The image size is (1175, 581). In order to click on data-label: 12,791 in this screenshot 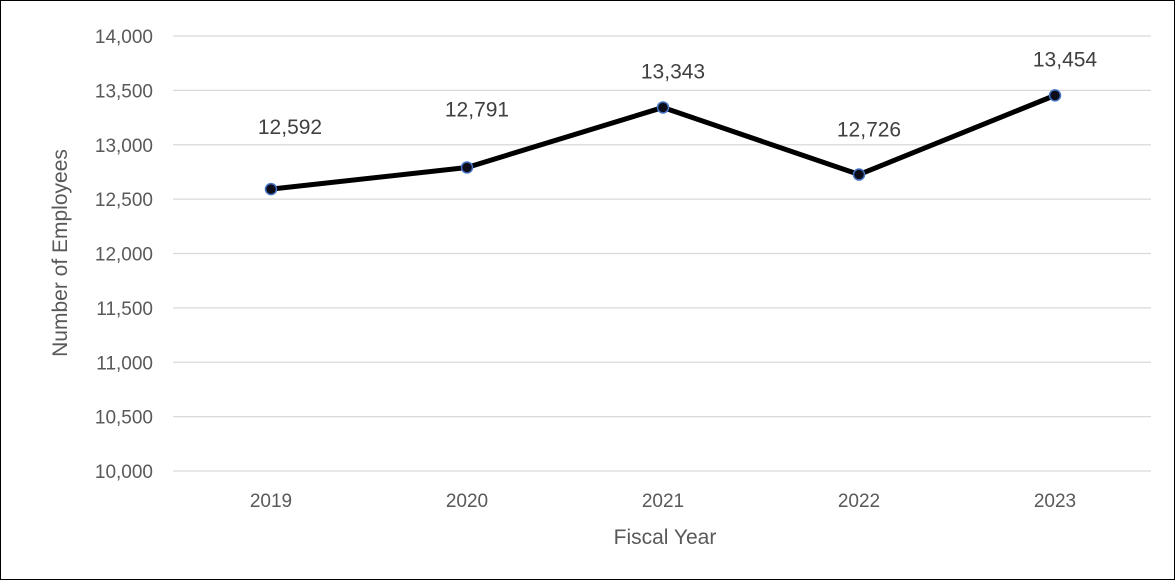, I will do `click(477, 109)`.